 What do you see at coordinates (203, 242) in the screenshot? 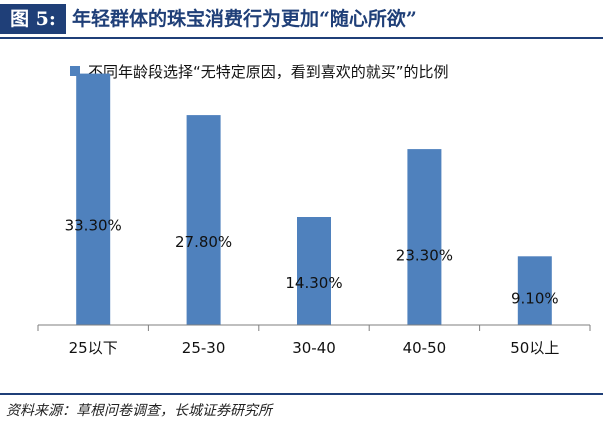
I see `data-label: 27.80%` at bounding box center [203, 242].